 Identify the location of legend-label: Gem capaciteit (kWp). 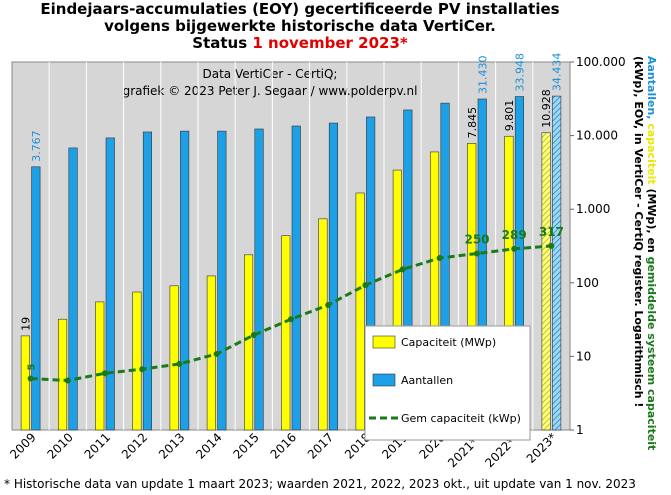
(461, 418).